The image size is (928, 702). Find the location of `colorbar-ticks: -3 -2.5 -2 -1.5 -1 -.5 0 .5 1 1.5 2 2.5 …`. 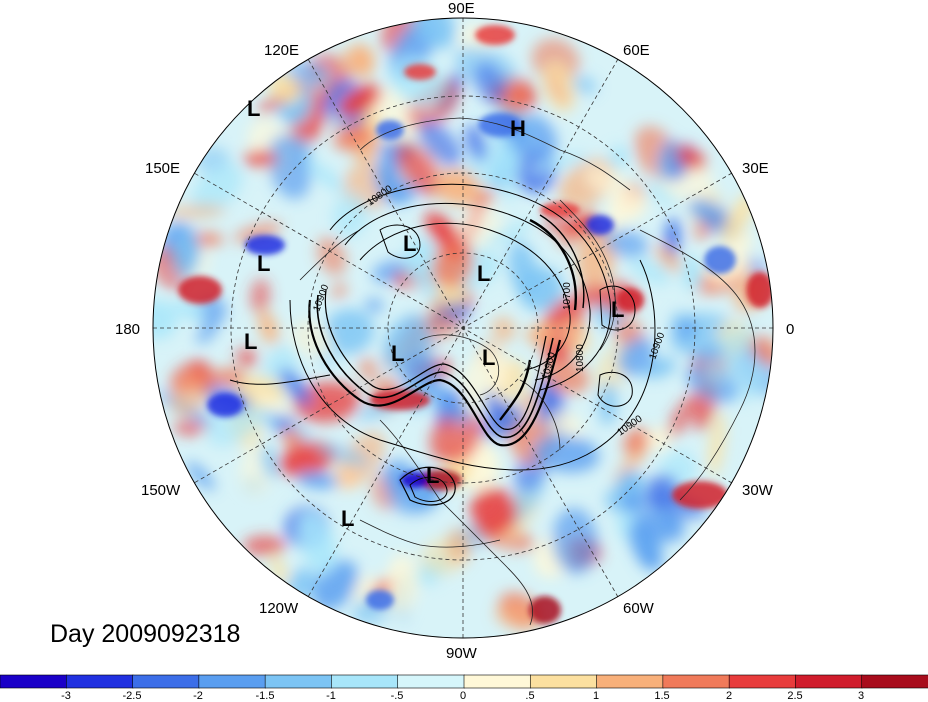

colorbar-ticks: -3 -2.5 -2 -1.5 -1 -.5 0 .5 1 1.5 2 2.5 … is located at coordinates (462, 696).